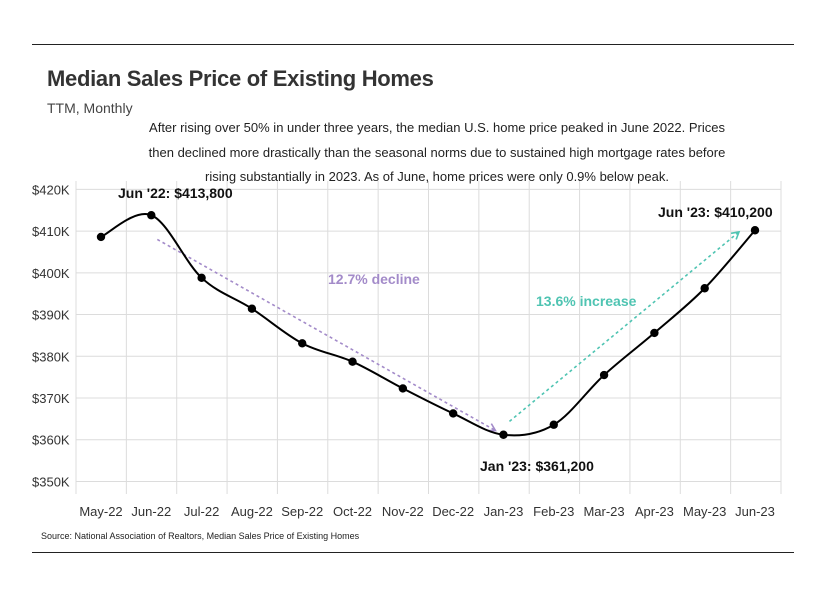  Describe the element at coordinates (755, 511) in the screenshot. I see `x-tick-label: Jun-23` at that location.